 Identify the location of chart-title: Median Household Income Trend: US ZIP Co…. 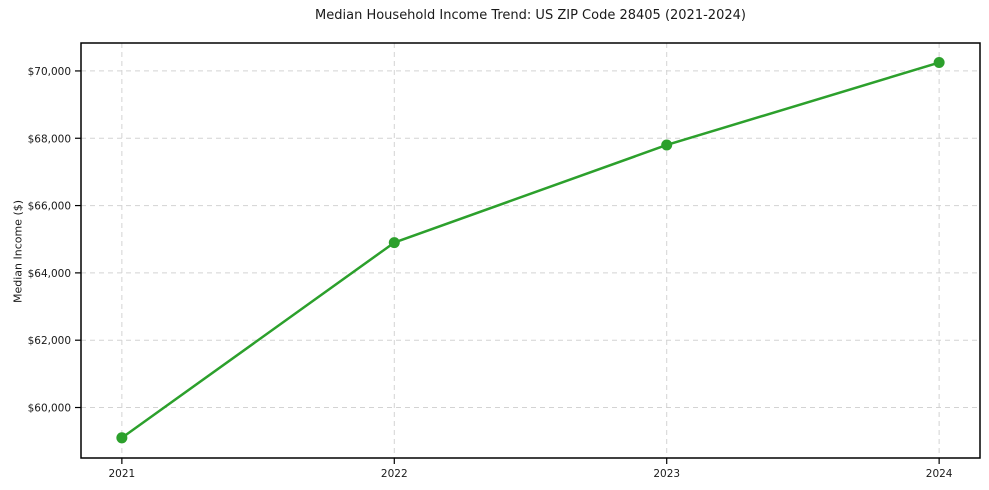
(530, 15).